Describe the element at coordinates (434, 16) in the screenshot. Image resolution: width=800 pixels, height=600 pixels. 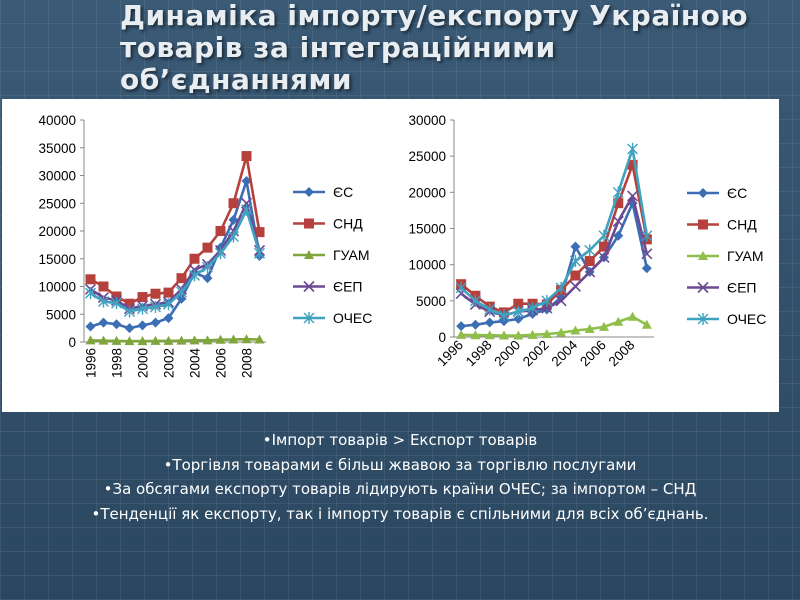
I see `title-line-1: Динаміка імпорту/експорту Україною` at that location.